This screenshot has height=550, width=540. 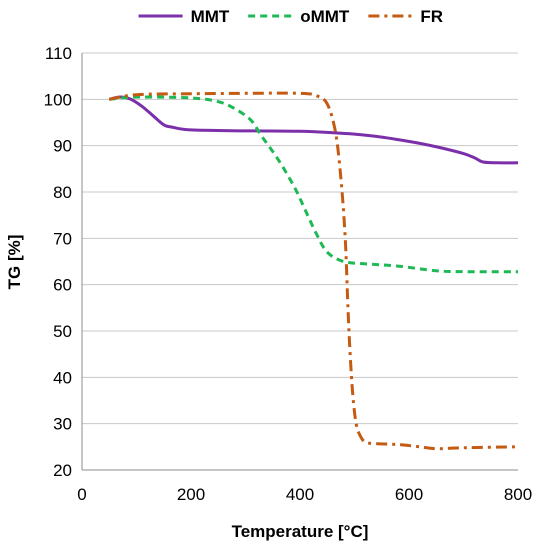 What do you see at coordinates (14, 262) in the screenshot?
I see `y-axis-title: TG [%]` at bounding box center [14, 262].